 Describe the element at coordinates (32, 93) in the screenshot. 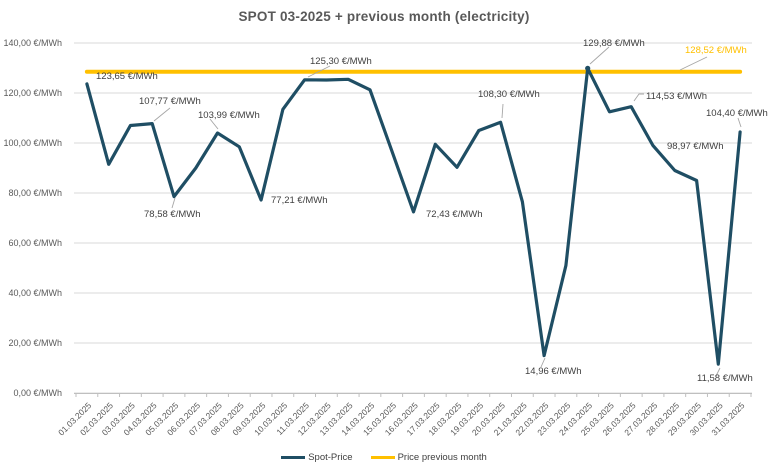

I see `y-tick-label: 120,00 €/MWh` at that location.